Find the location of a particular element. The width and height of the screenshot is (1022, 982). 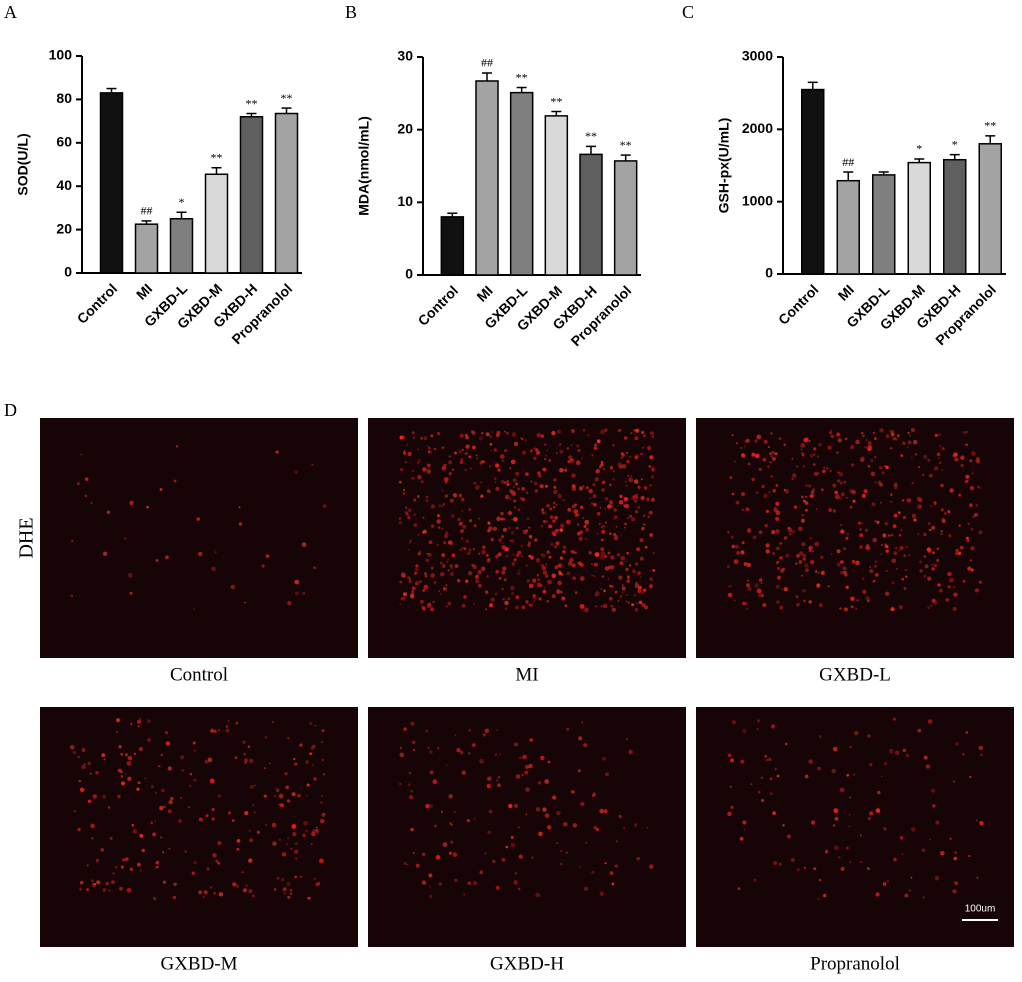

bar is located at coordinates (452, 246).